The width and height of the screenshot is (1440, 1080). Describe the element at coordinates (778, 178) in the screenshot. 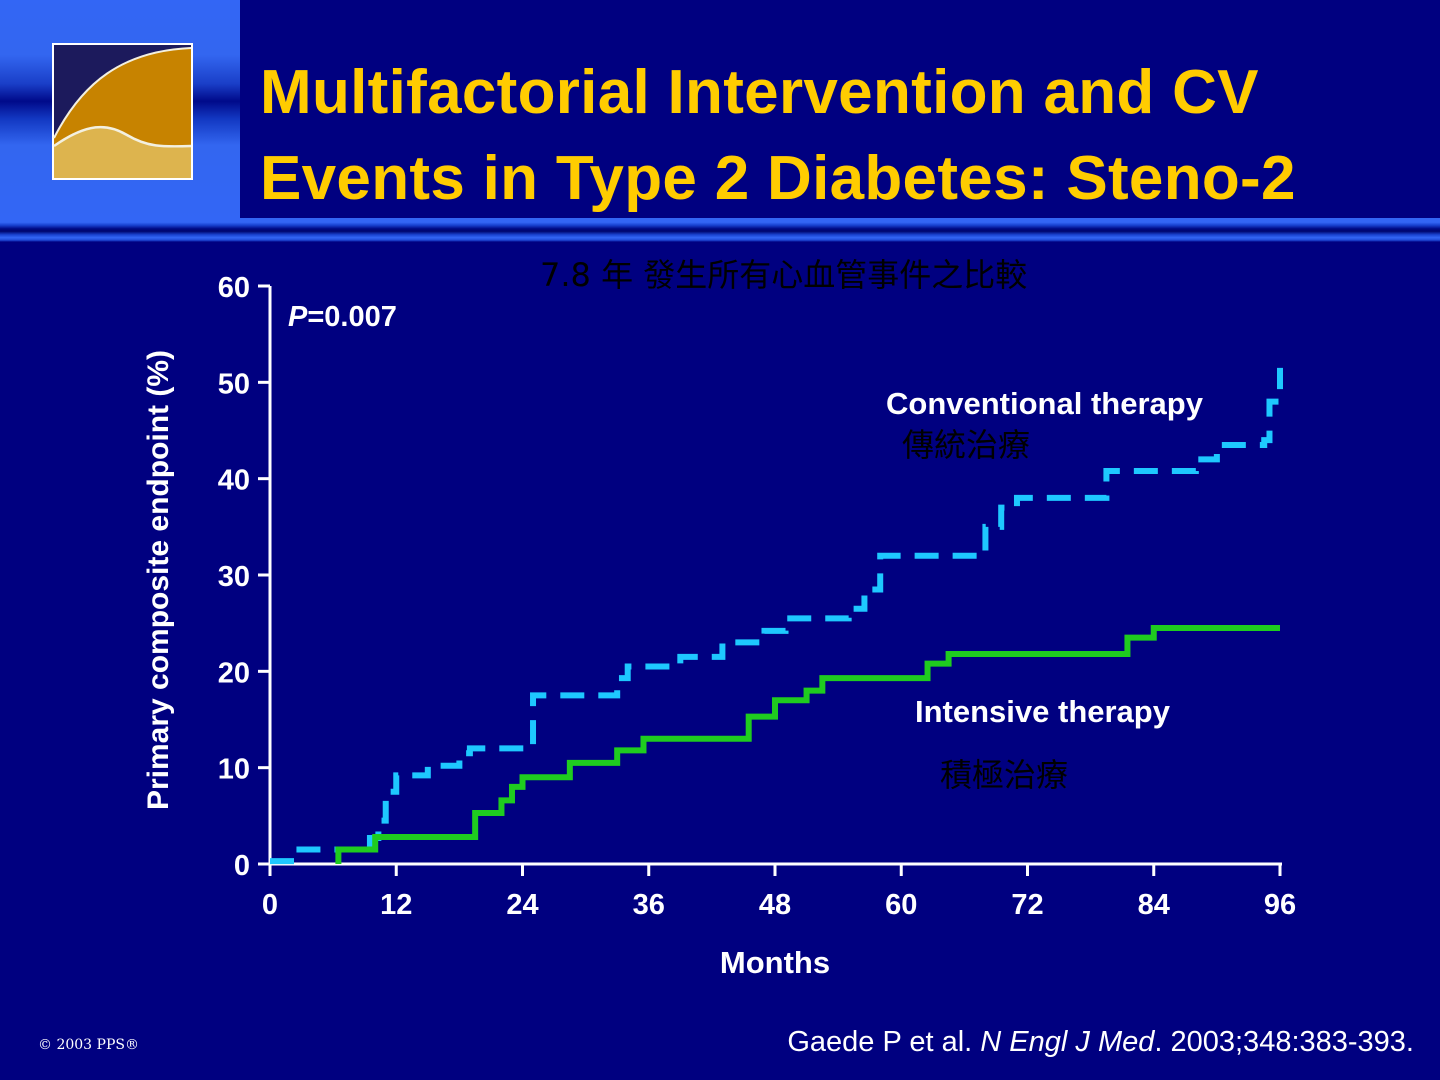

I see `slide-title-line2: Events in Type 2 Diabetes: Steno-2` at that location.